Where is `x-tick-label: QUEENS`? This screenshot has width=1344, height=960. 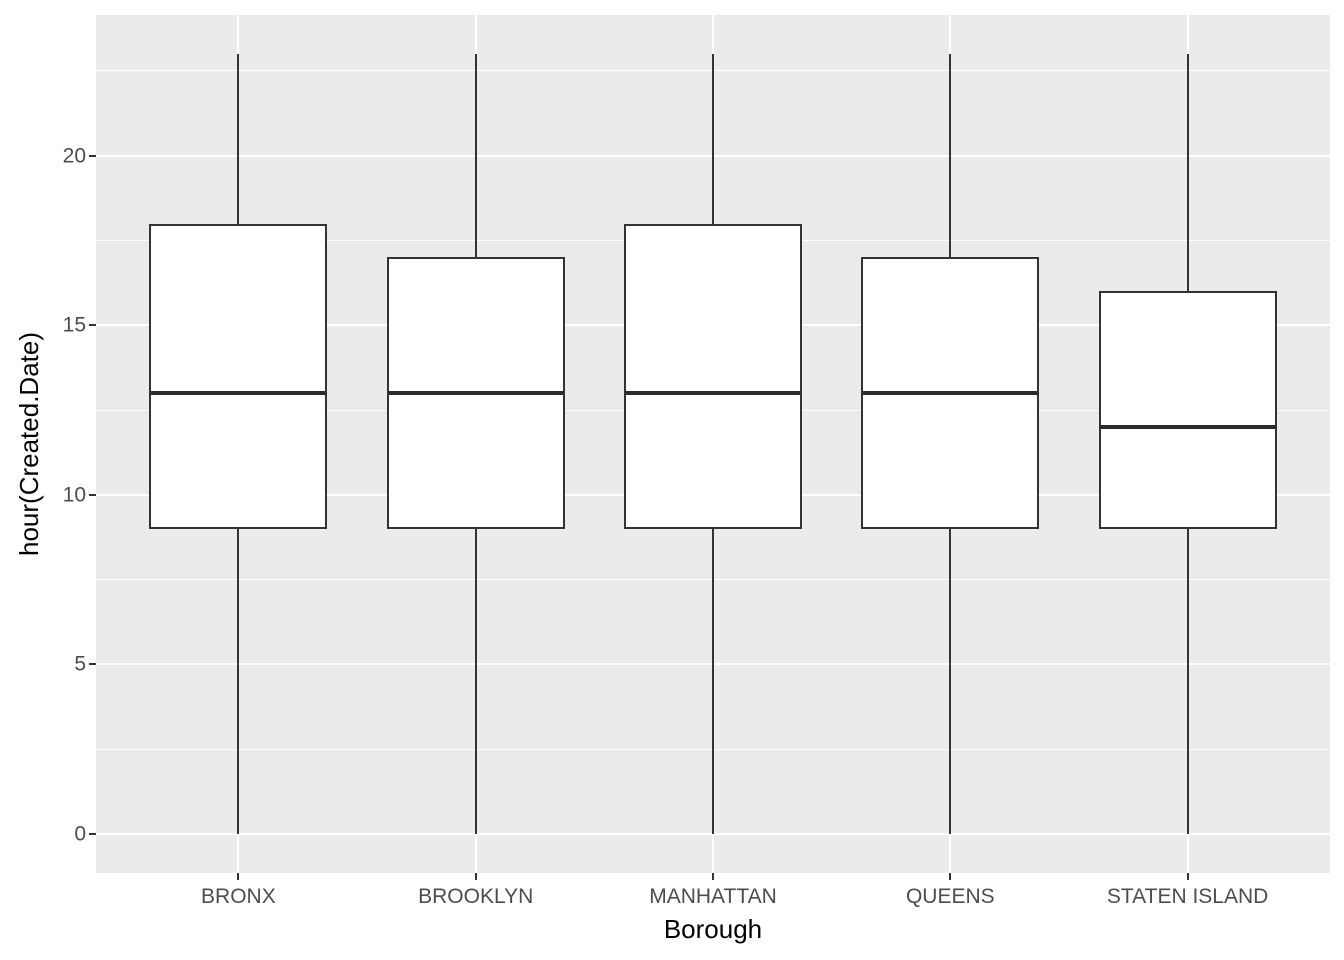
x-tick-label: QUEENS is located at coordinates (950, 896).